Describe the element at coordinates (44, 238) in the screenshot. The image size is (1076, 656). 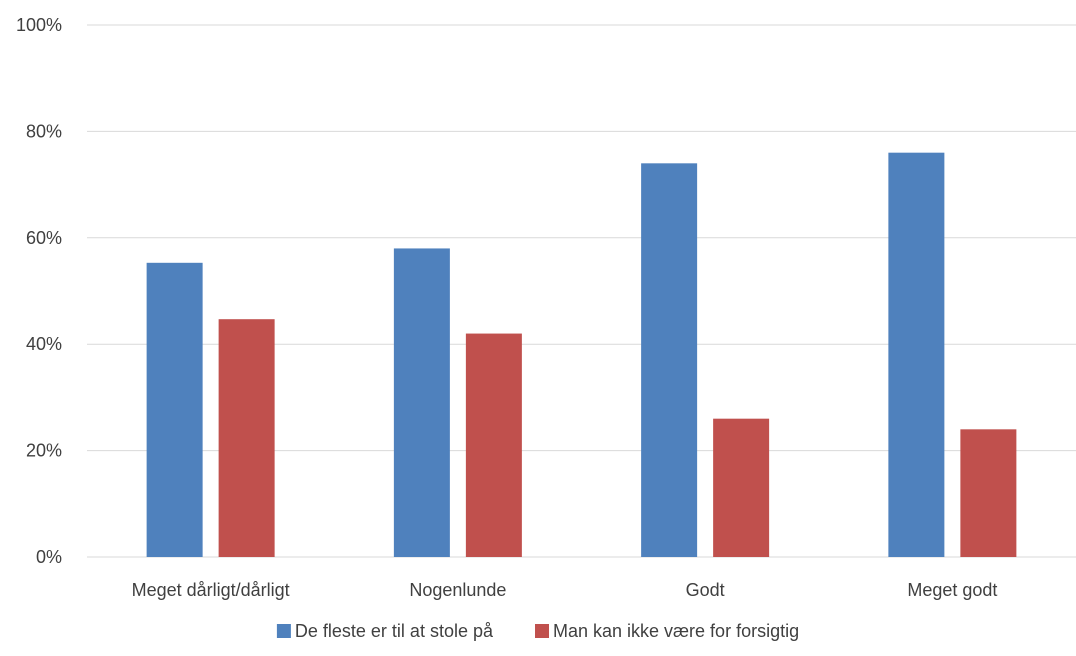
I see `y-tick-label: 60%` at that location.